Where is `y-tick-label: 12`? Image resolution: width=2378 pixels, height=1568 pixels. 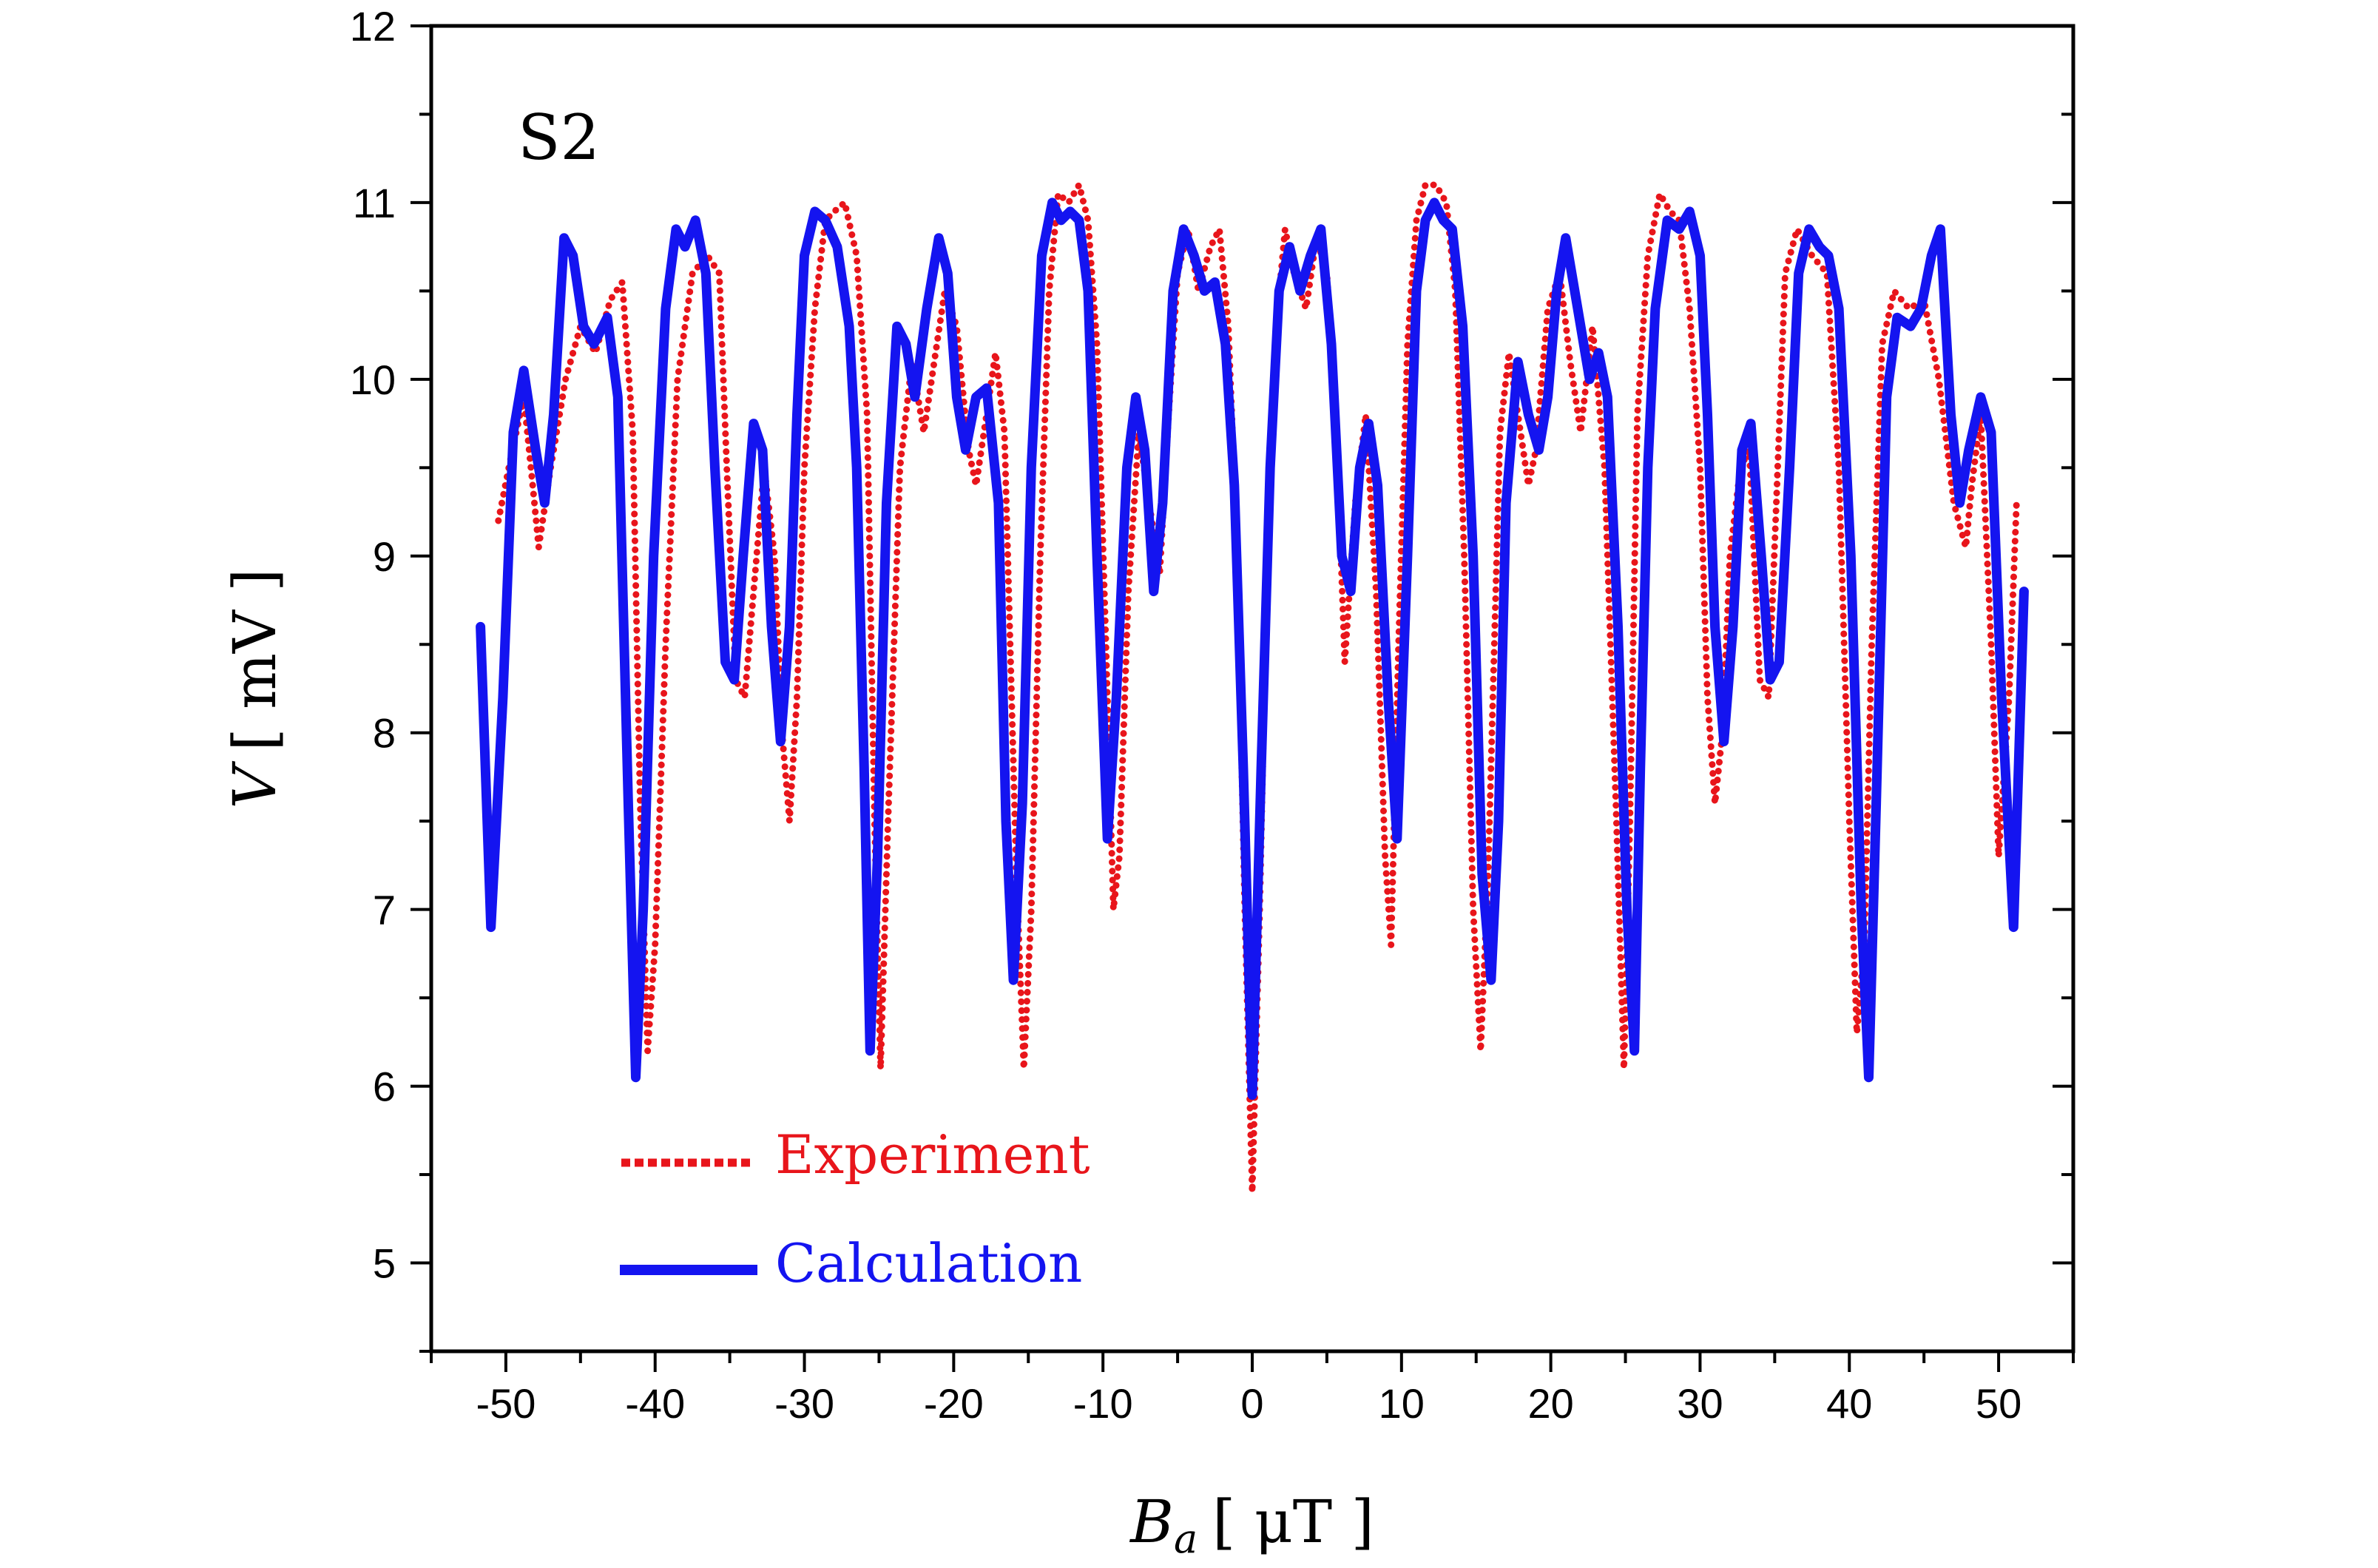
y-tick-label: 12 is located at coordinates (373, 26).